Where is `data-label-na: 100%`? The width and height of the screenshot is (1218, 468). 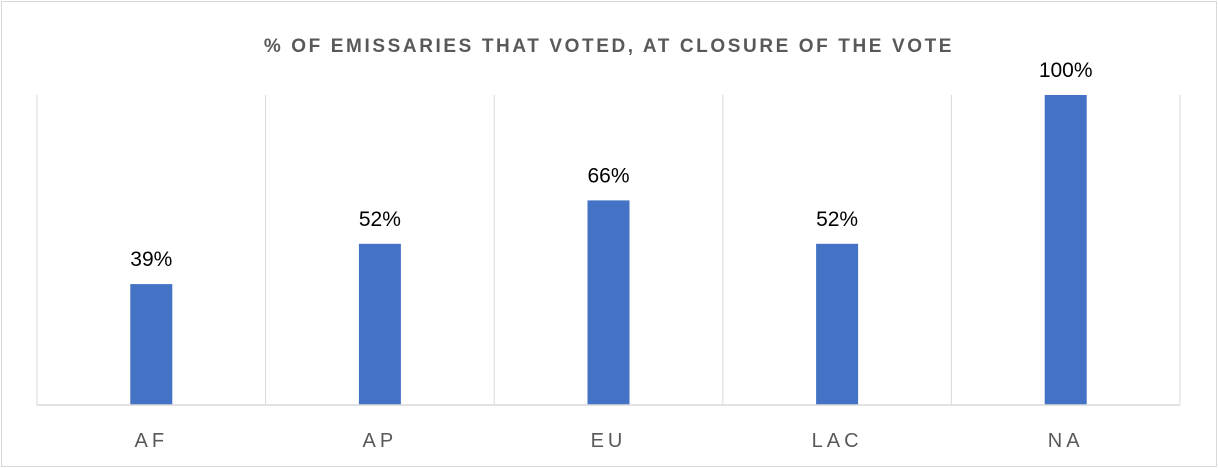
data-label-na: 100% is located at coordinates (1066, 70).